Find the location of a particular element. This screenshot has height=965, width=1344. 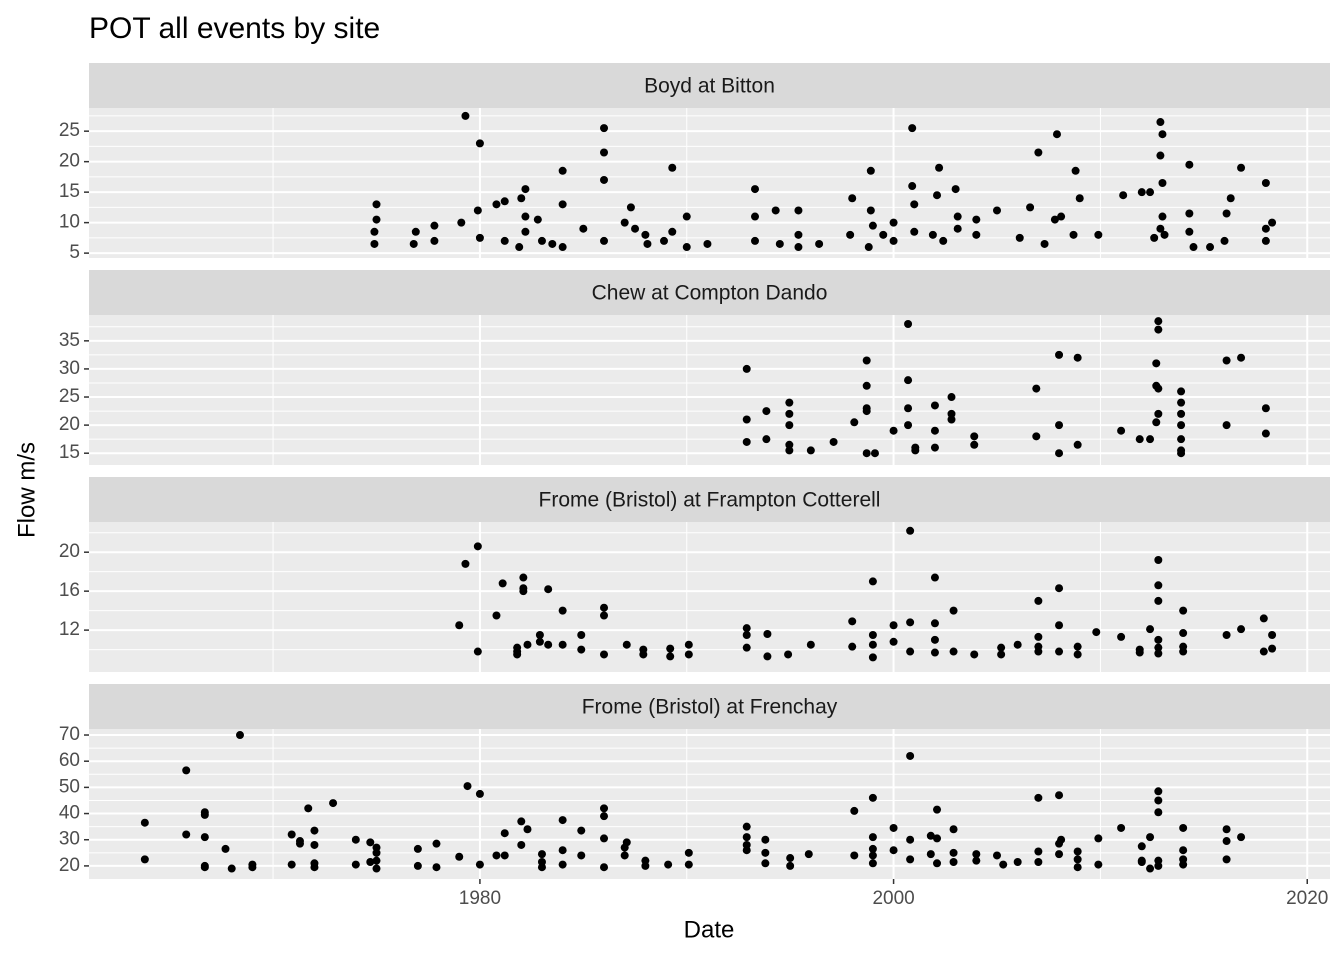

y-tick-label: 30 is located at coordinates (69, 839).